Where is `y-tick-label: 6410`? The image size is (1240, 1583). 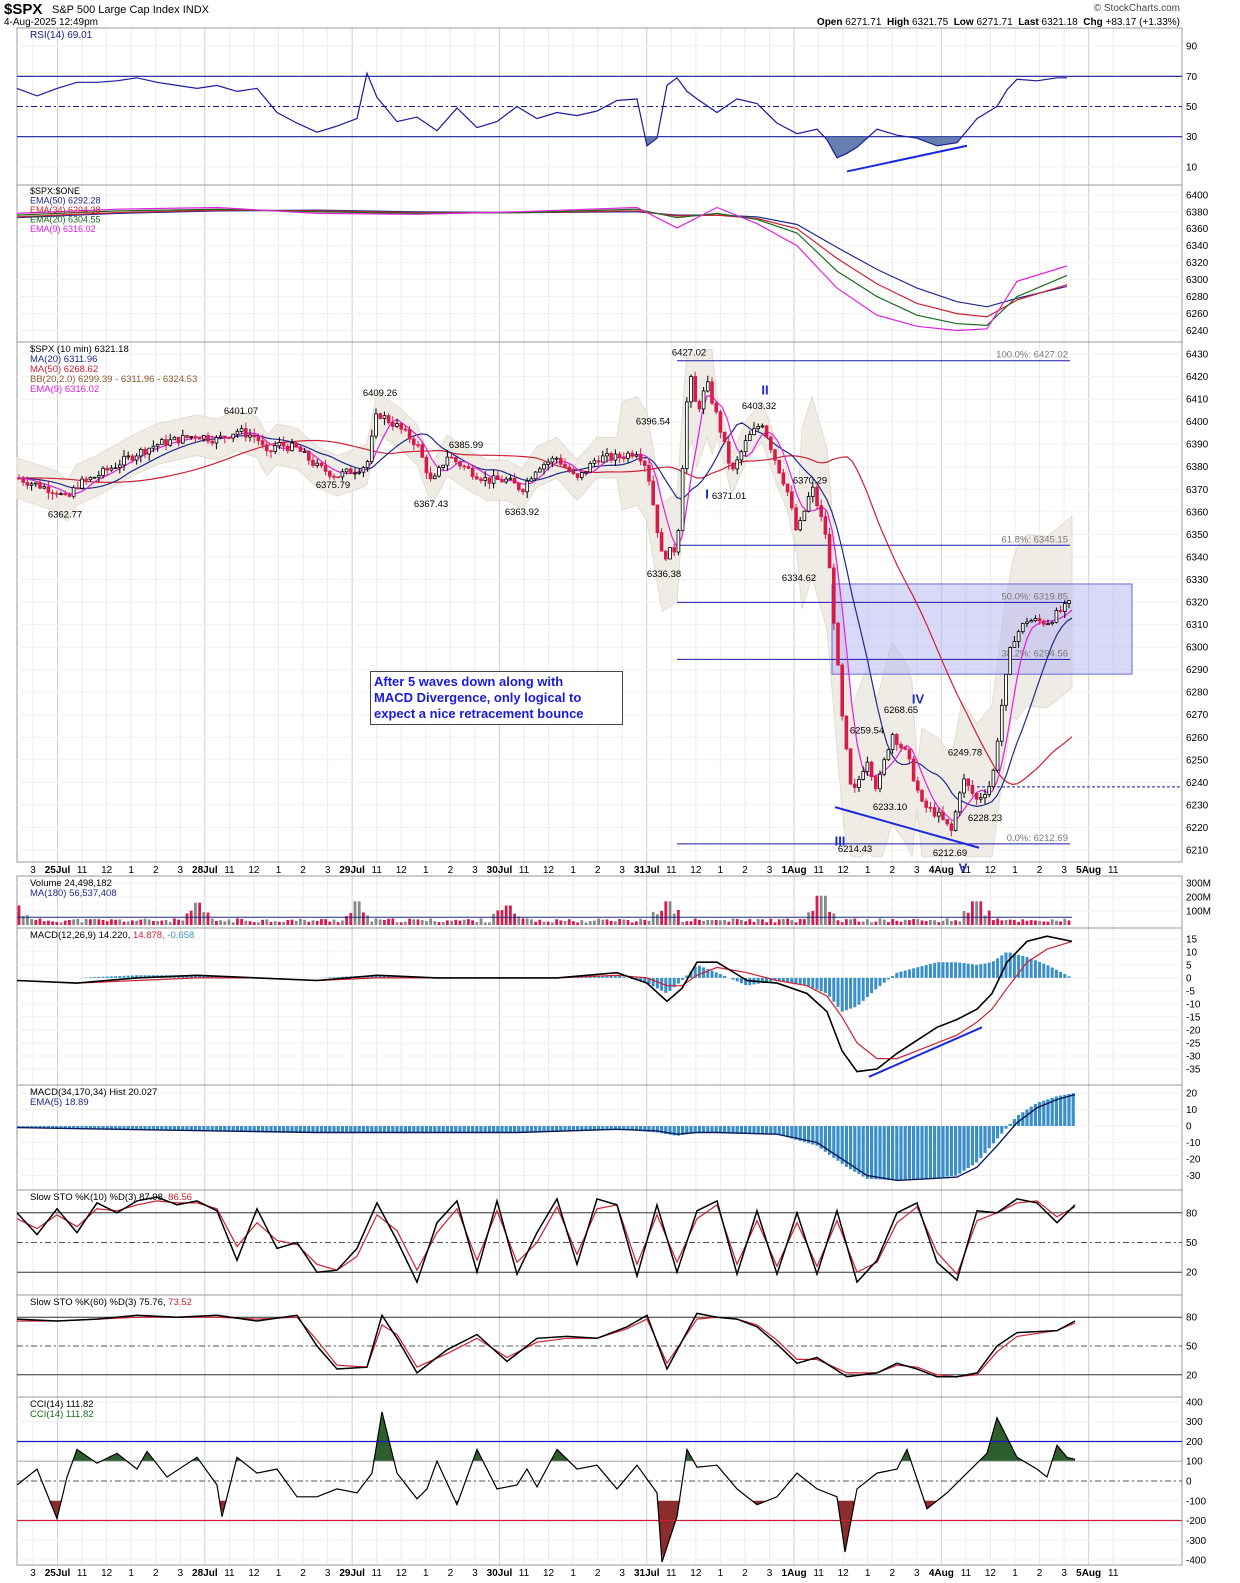 y-tick-label: 6410 is located at coordinates (1197, 400).